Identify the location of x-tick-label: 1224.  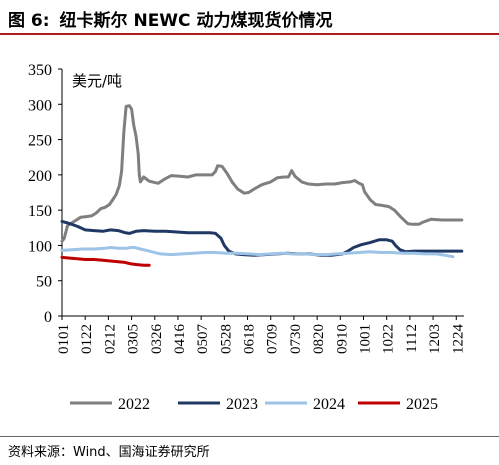
(458, 339).